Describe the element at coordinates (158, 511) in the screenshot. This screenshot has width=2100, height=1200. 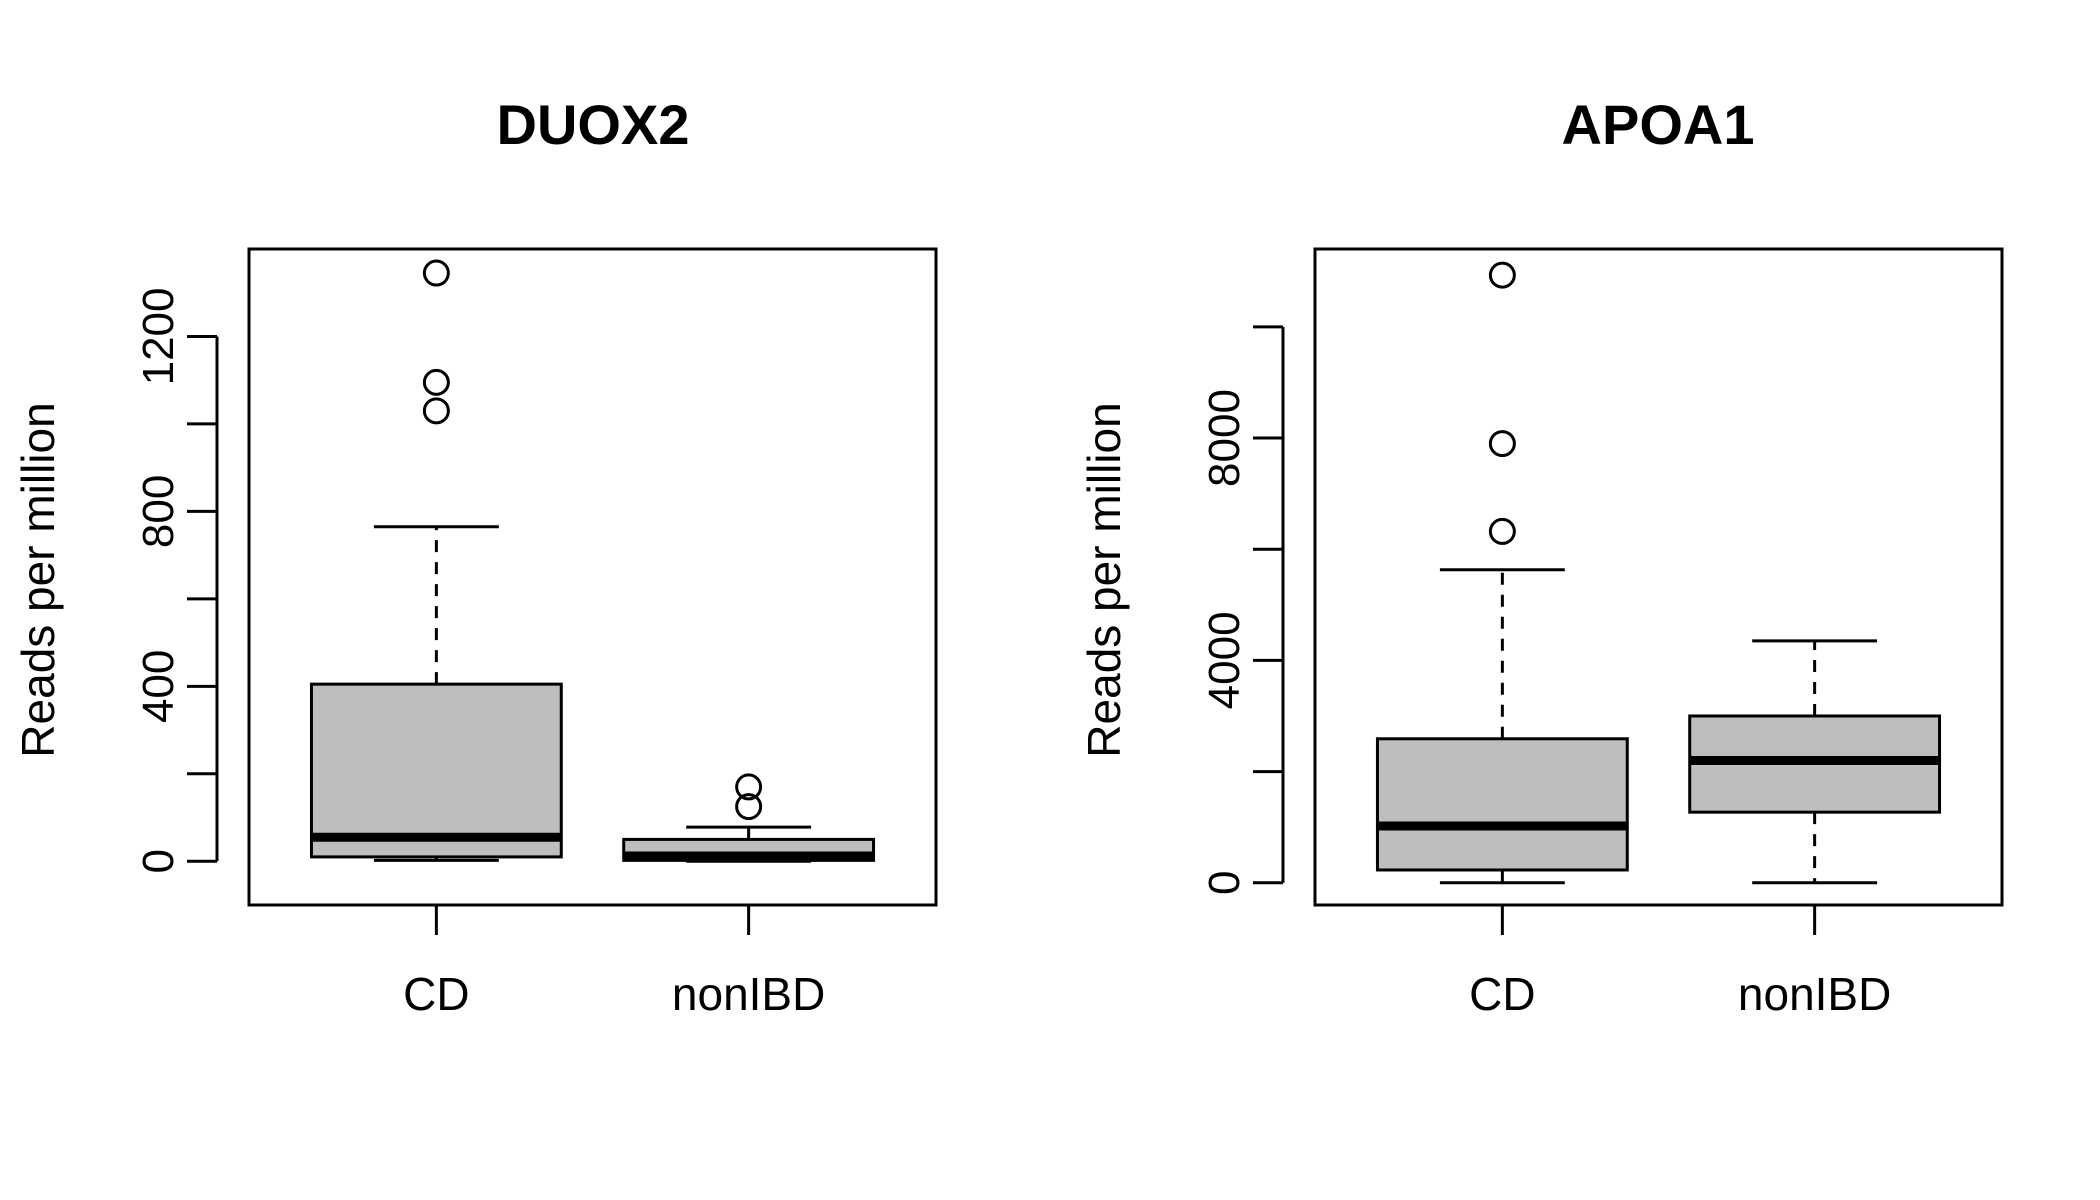
I see `y-tick-label: 800` at that location.